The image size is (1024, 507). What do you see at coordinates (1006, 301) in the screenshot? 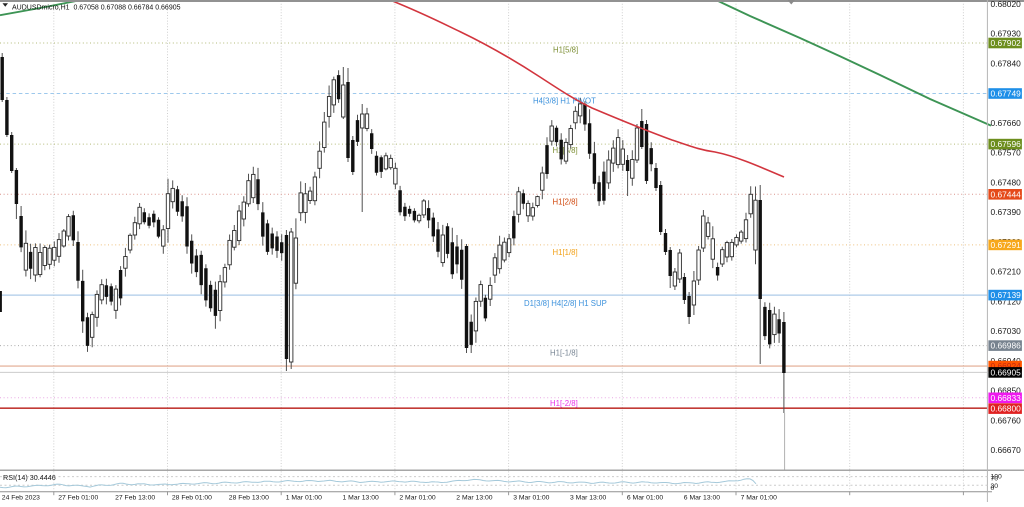
I see `svg-text: 0.67120` at bounding box center [1006, 301].